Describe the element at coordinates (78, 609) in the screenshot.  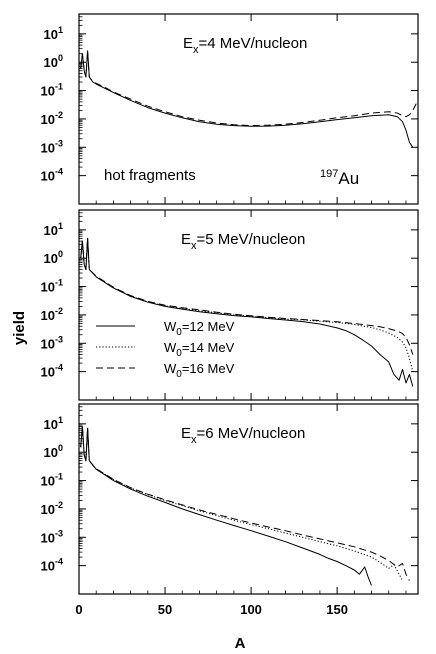
I see `x-tick-label: 0` at that location.